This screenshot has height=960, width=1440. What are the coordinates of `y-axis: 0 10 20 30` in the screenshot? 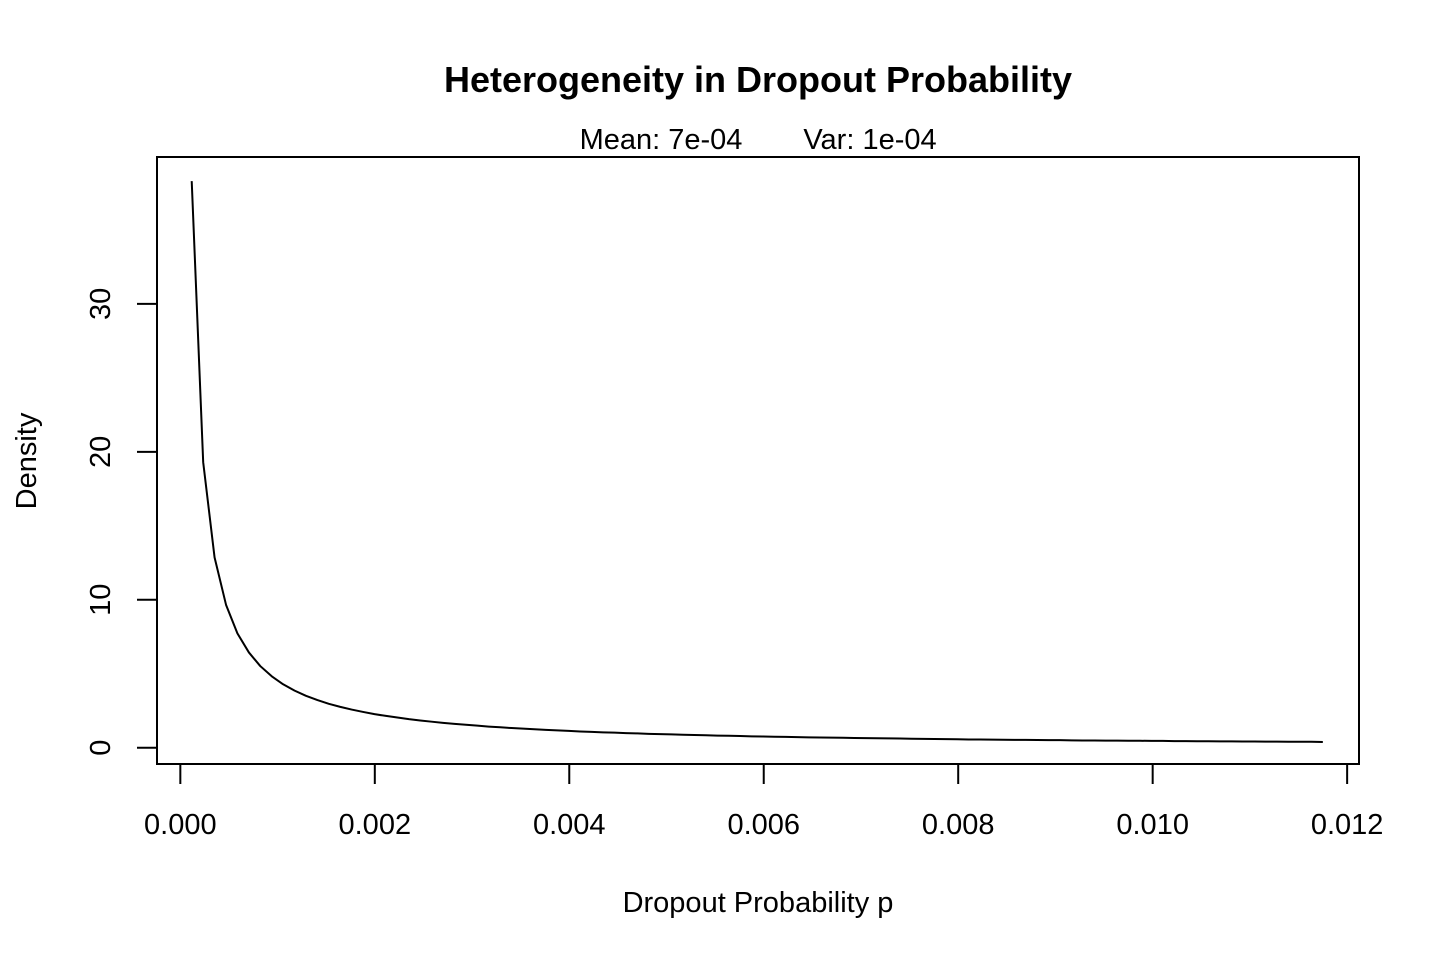 It's located at (121, 522).